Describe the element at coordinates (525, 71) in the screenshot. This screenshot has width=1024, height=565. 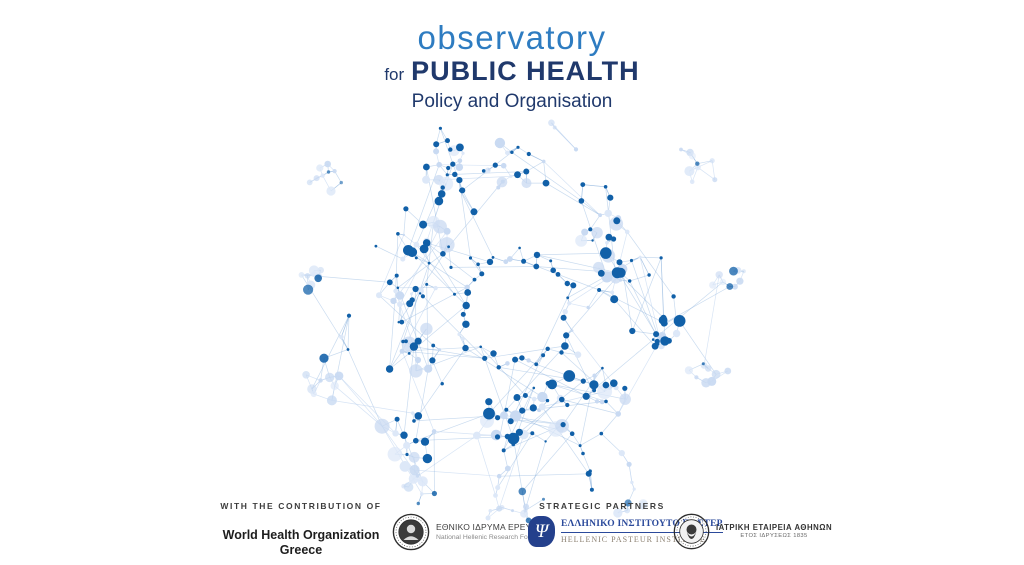
I see `brand-public-health: PUBLIC HEALTH` at that location.